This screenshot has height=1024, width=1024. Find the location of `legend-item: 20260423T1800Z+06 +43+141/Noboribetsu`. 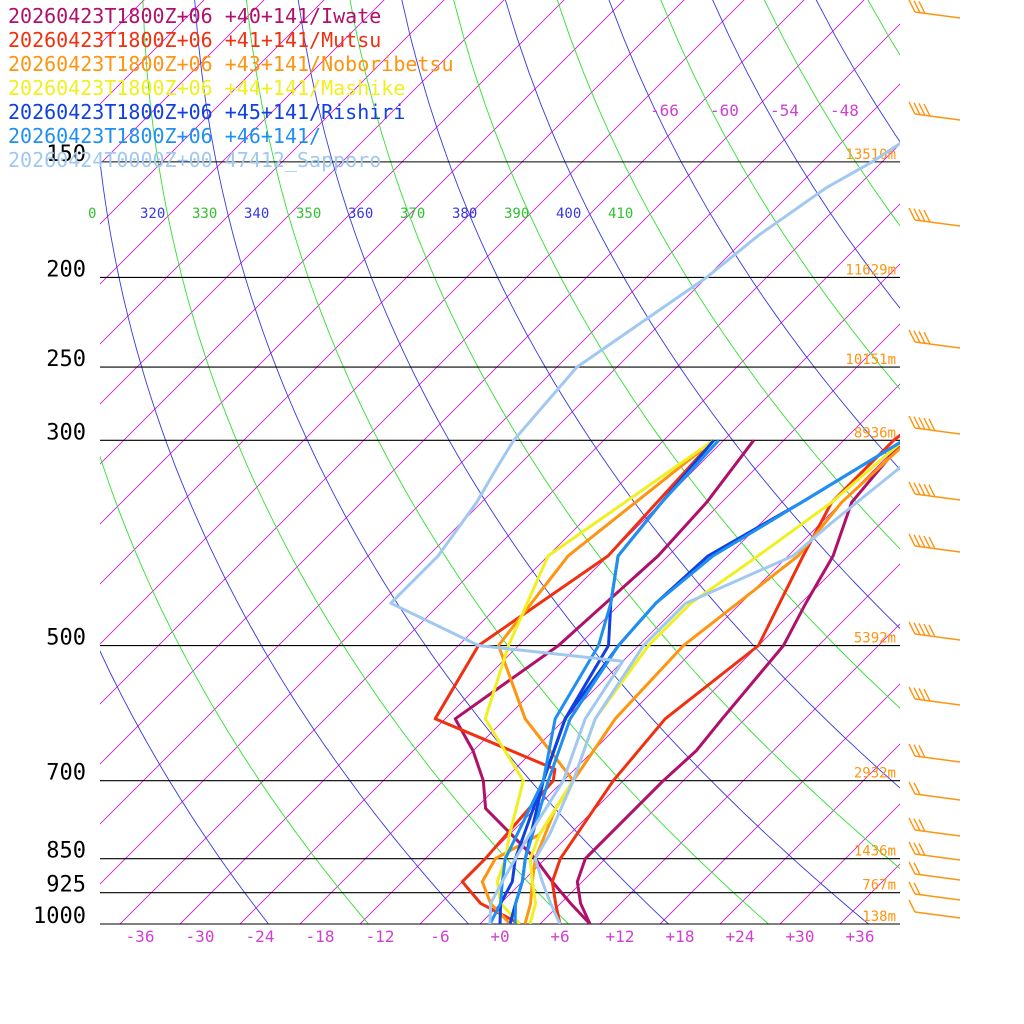

legend-item: 20260423T1800Z+06 +43+141/Noboribetsu is located at coordinates (231, 64).